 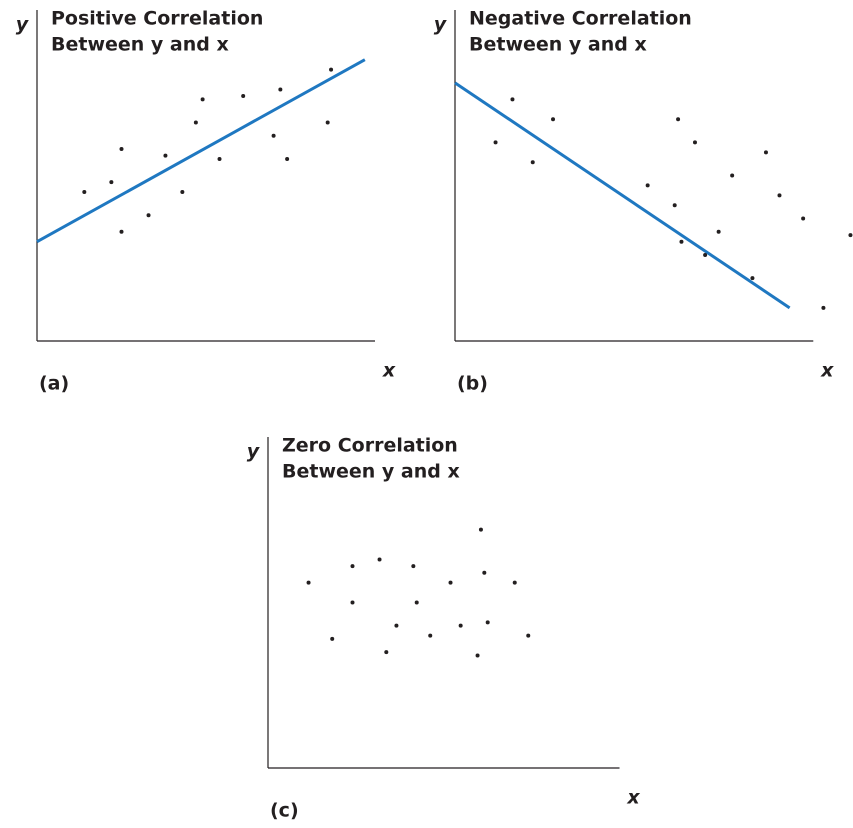 What do you see at coordinates (157, 19) in the screenshot?
I see `panel-title: Positive Correlation` at bounding box center [157, 19].